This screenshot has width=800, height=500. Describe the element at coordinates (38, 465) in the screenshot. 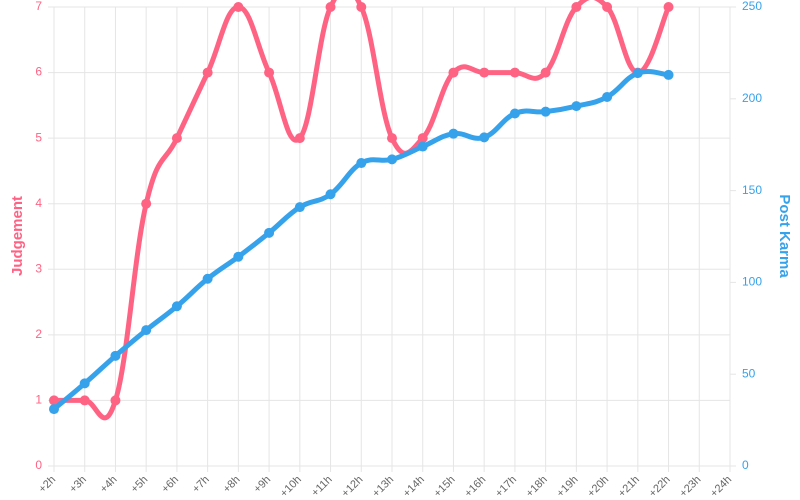

I see `y-tick-label: 0` at that location.